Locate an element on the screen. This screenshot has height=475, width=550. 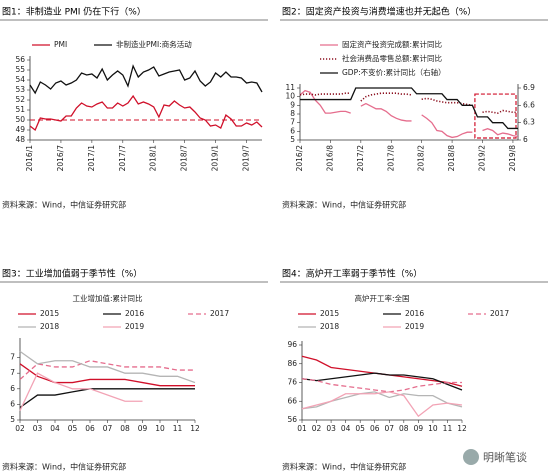
chart-subtitle: 工业增加值:累计同比 is located at coordinates (107, 298).